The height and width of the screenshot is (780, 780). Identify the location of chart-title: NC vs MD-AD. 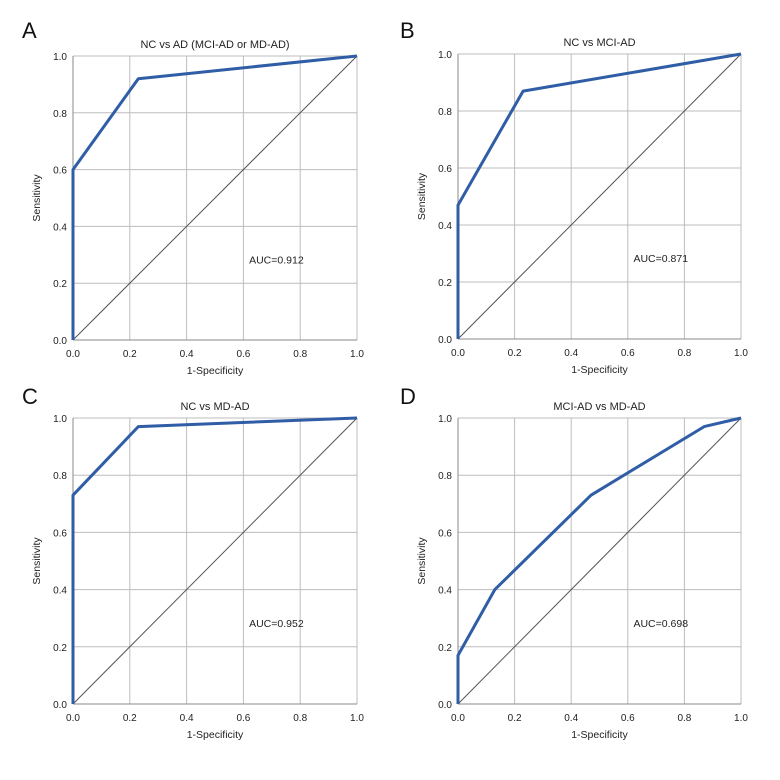
(214, 407).